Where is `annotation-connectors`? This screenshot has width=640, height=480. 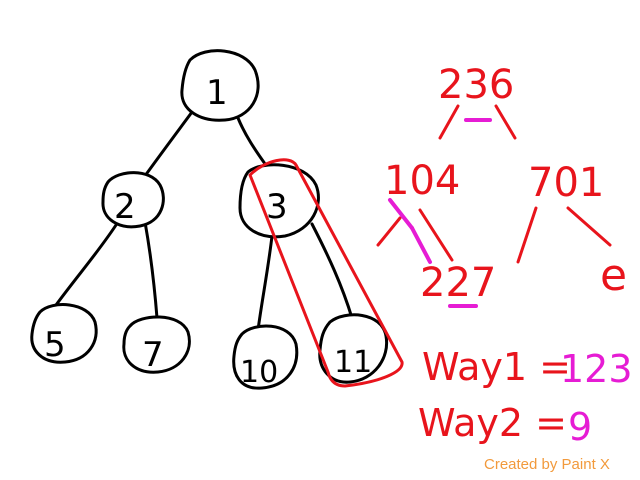 annotation-connectors is located at coordinates (494, 184).